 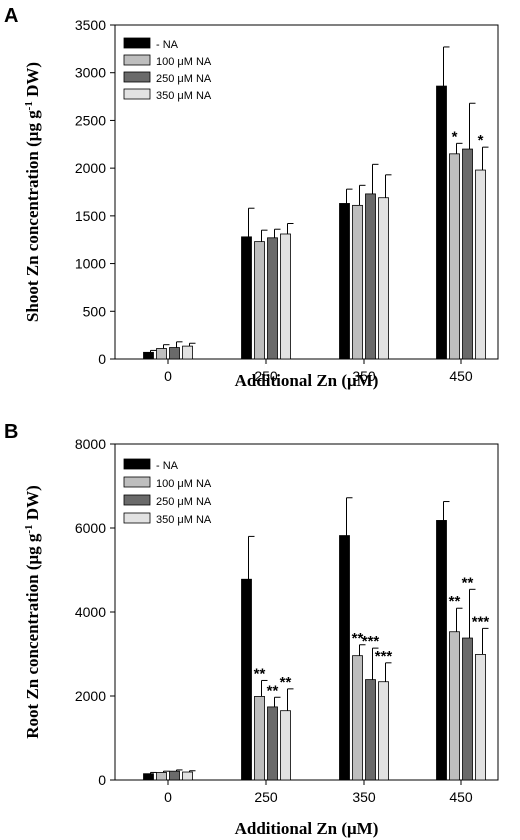 What do you see at coordinates (90, 216) in the screenshot?
I see `y-tick-label: 1500` at bounding box center [90, 216].